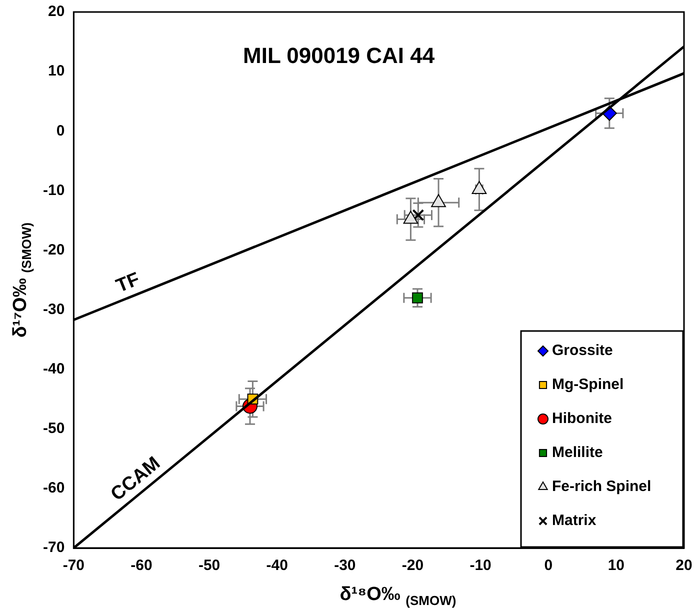  What do you see at coordinates (128, 283) in the screenshot?
I see `text: TF` at bounding box center [128, 283].